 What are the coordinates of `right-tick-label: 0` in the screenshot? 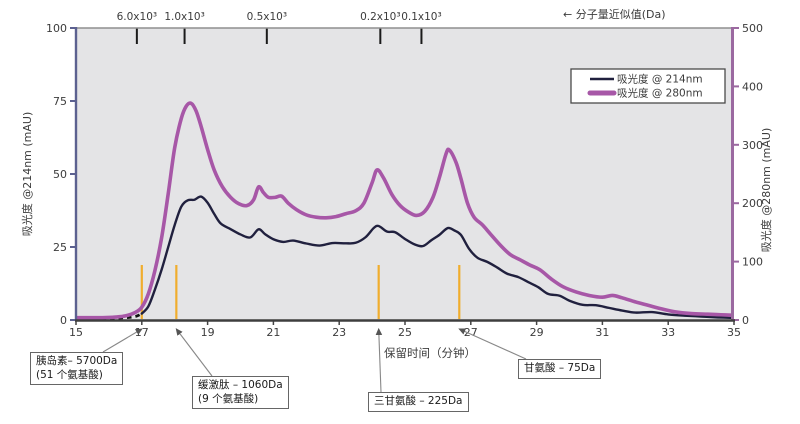 It's located at (745, 320).